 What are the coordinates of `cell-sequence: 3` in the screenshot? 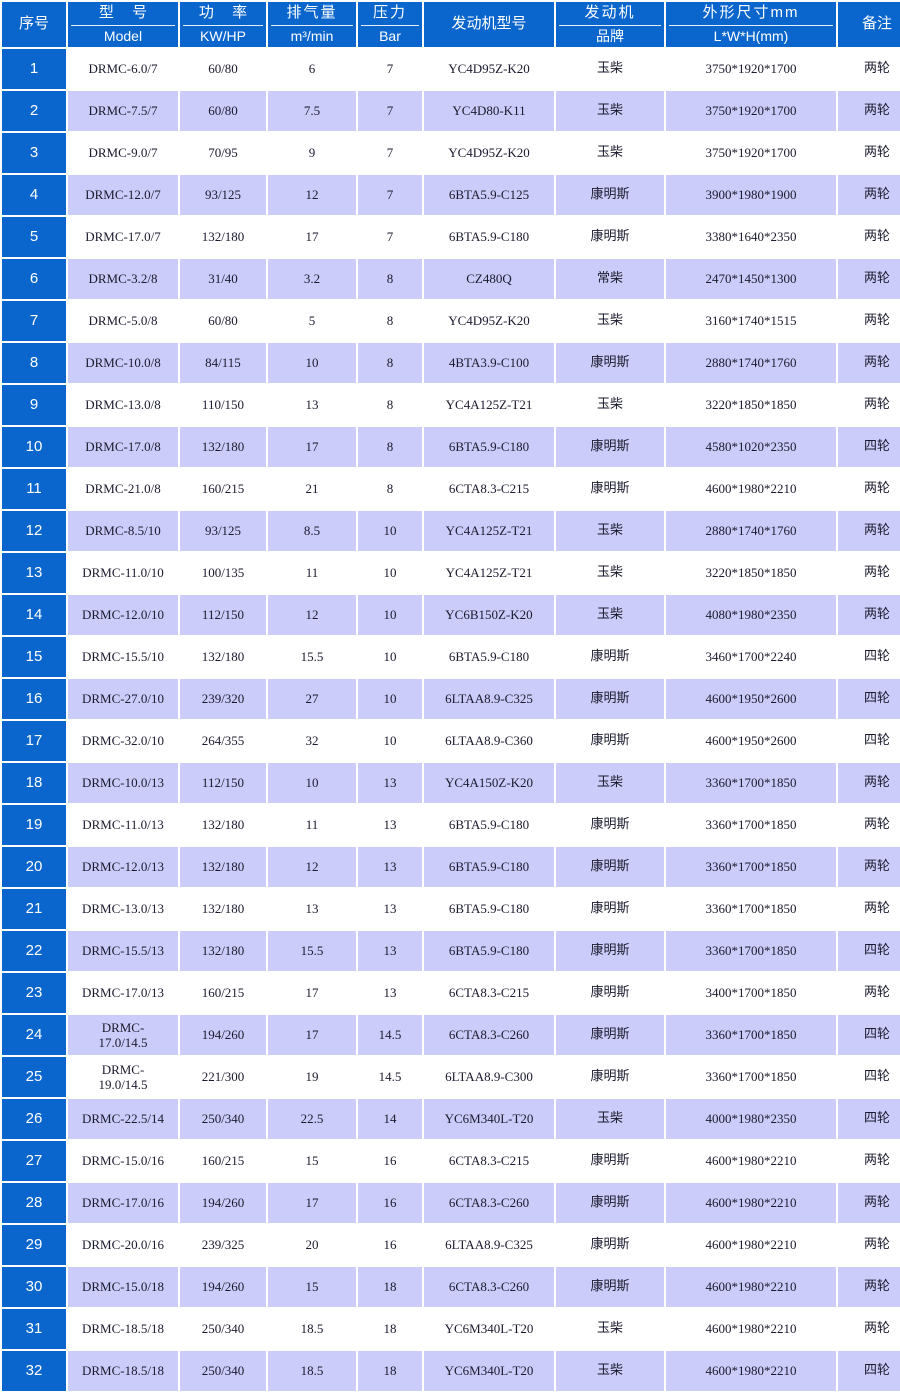 It's located at (34, 153).